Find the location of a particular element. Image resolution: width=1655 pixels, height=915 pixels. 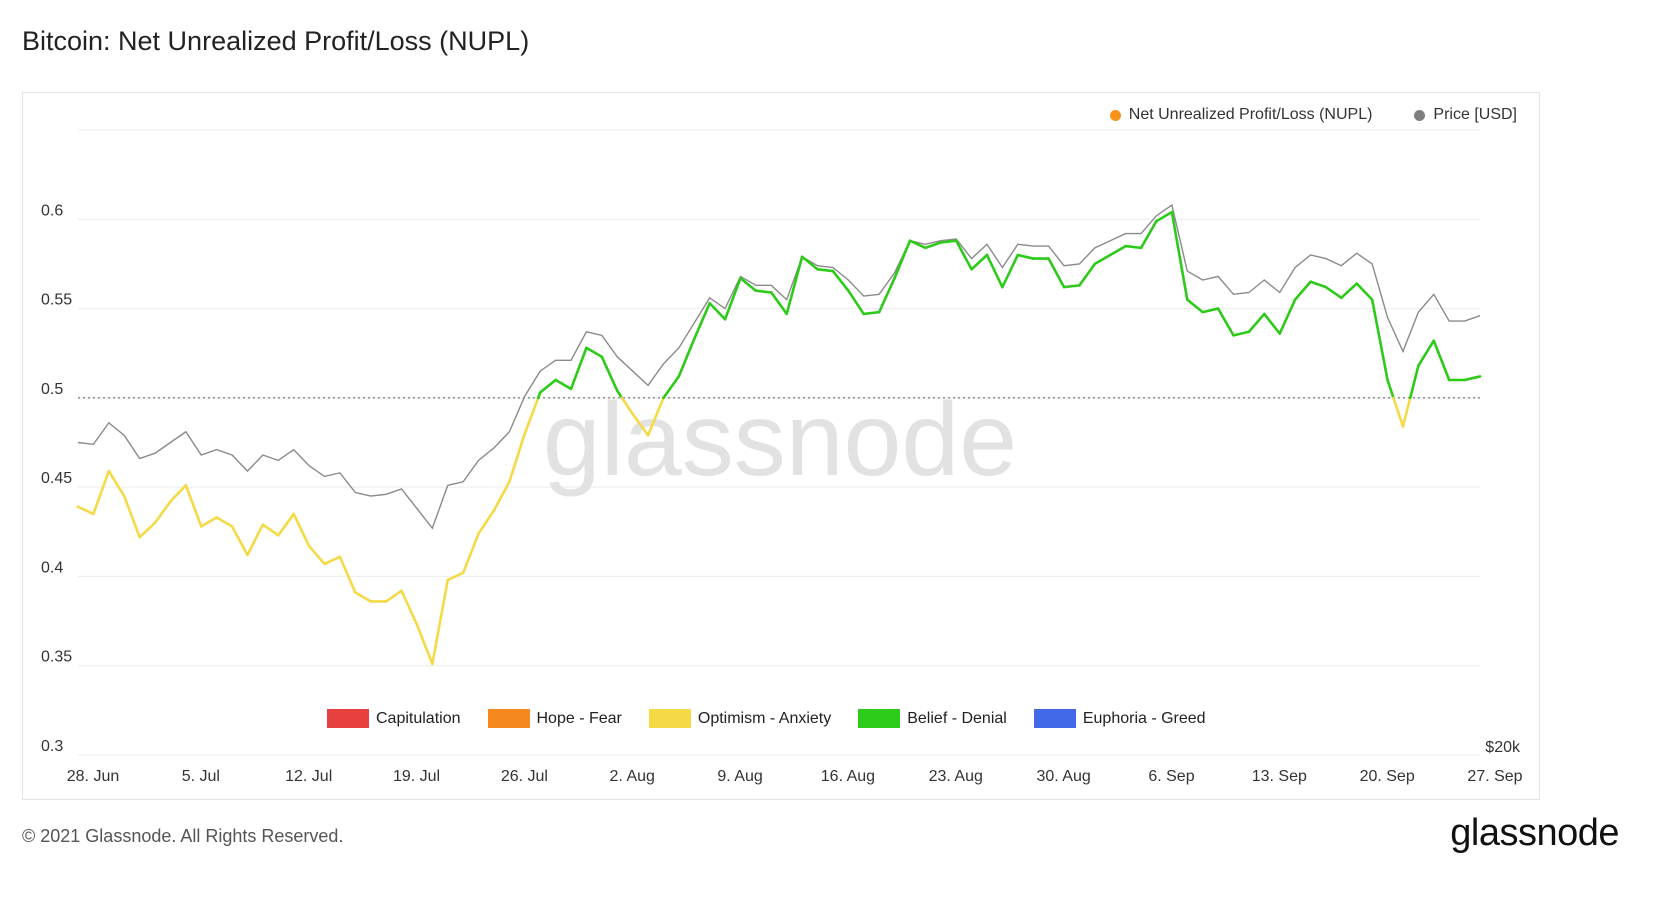

zone-belief-denial: Belief - Denial is located at coordinates (932, 718).